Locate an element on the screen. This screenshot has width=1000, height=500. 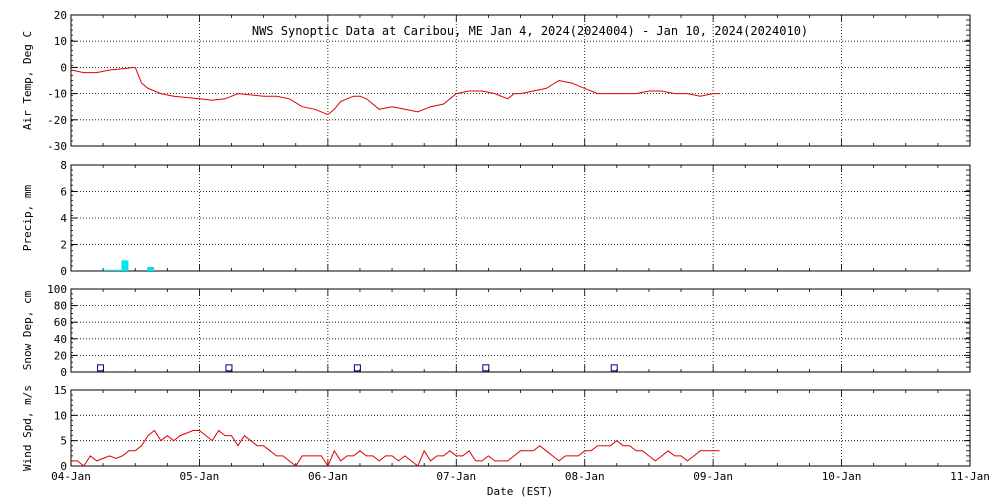
x-tick-label: 05-Jan is located at coordinates (200, 476).